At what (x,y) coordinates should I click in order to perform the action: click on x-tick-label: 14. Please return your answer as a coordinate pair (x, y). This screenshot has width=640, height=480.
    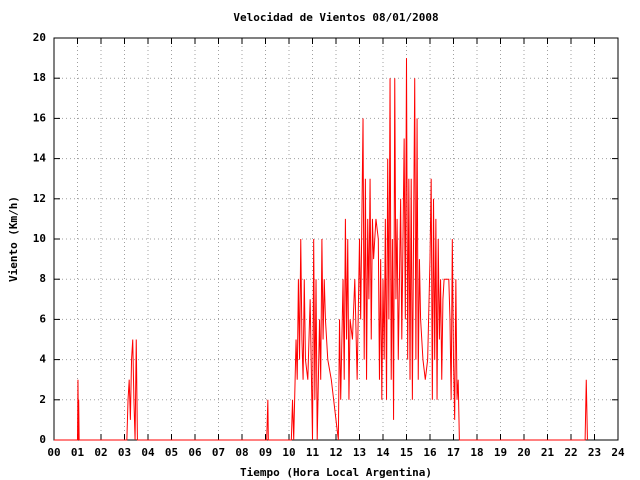
    Looking at the image, I should click on (383, 452).